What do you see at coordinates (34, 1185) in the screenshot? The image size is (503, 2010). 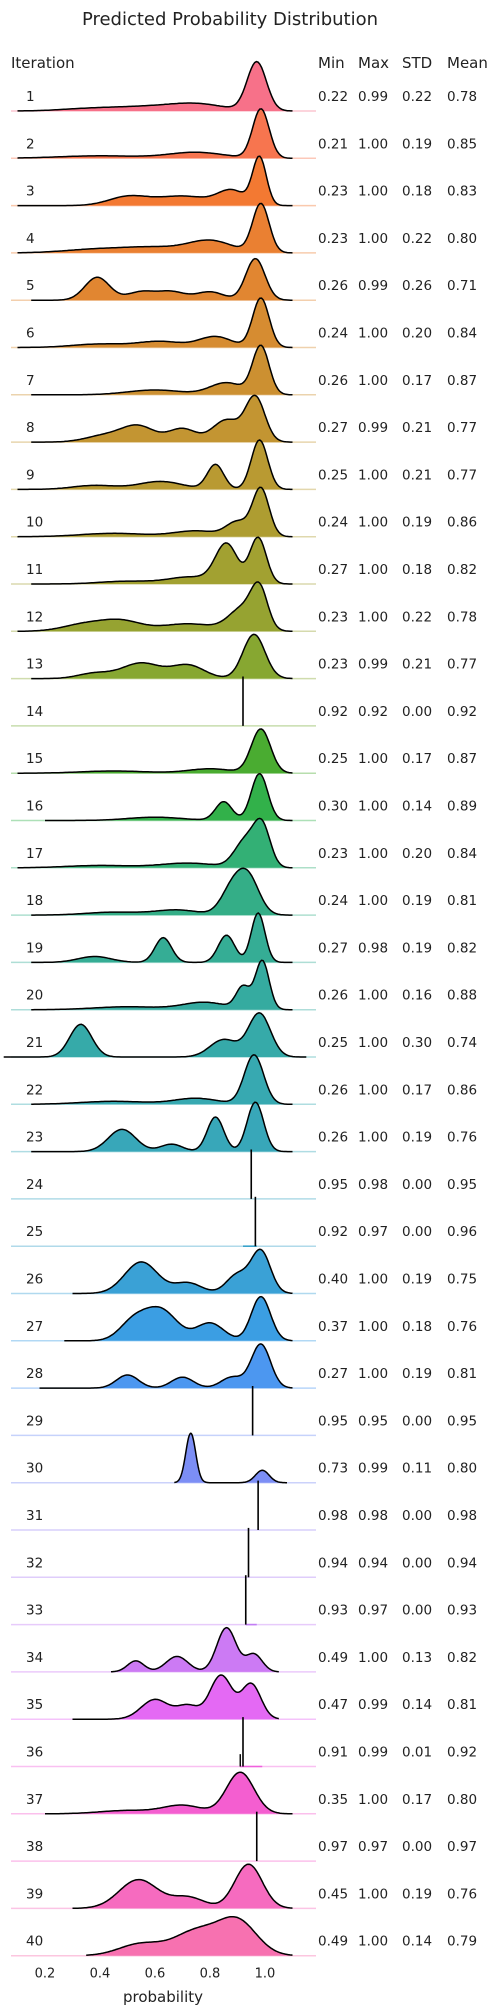 I see `ridge-label: 24` at bounding box center [34, 1185].